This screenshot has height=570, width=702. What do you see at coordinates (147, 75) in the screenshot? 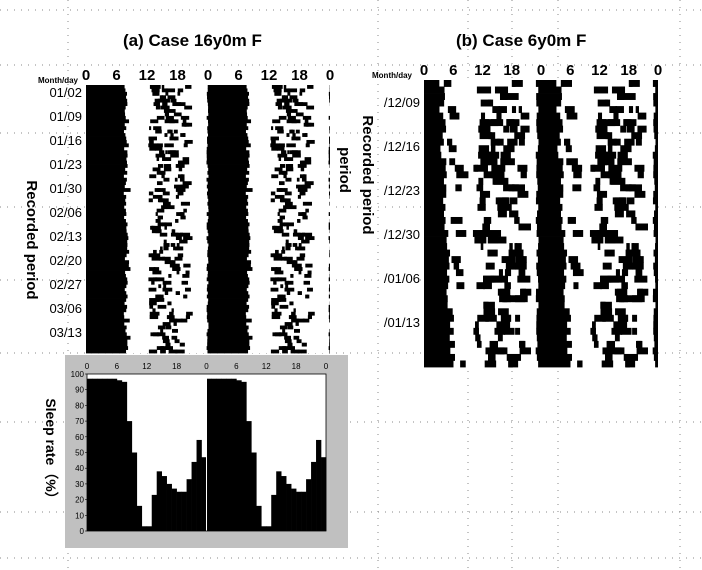
I see `x-tick-label: 12` at bounding box center [147, 75].